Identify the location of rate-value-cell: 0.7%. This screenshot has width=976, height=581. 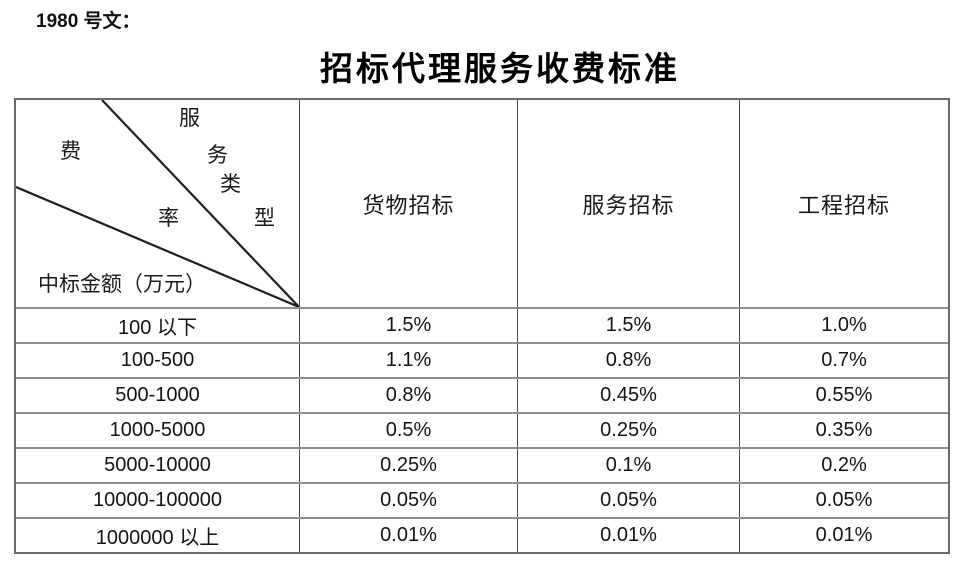
(843, 360).